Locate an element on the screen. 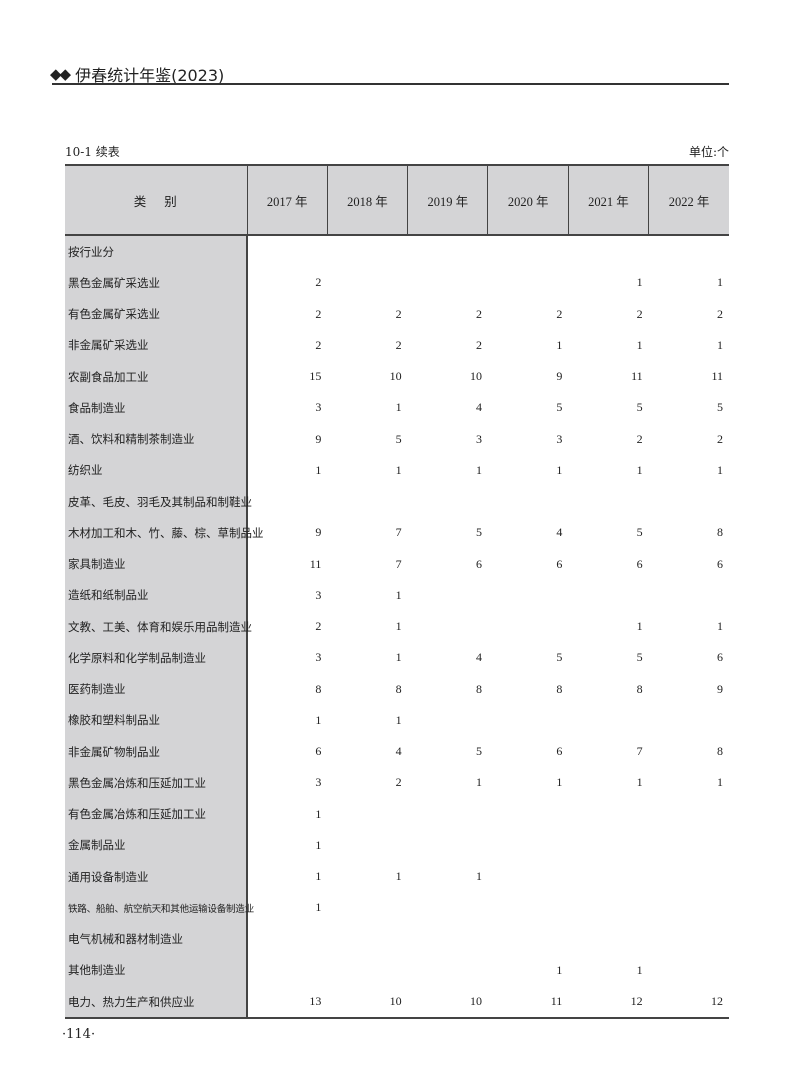  table-row: 有色金属冶炼和压延加工业 1 is located at coordinates (397, 814).